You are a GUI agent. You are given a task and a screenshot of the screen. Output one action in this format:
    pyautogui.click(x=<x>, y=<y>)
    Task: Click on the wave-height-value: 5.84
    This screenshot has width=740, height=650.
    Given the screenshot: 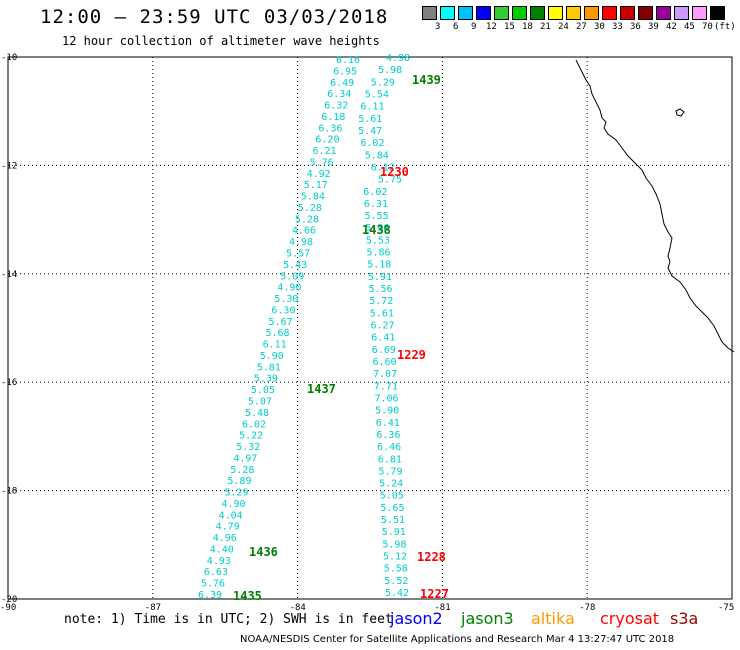 What is the action you would take?
    pyautogui.click(x=313, y=197)
    